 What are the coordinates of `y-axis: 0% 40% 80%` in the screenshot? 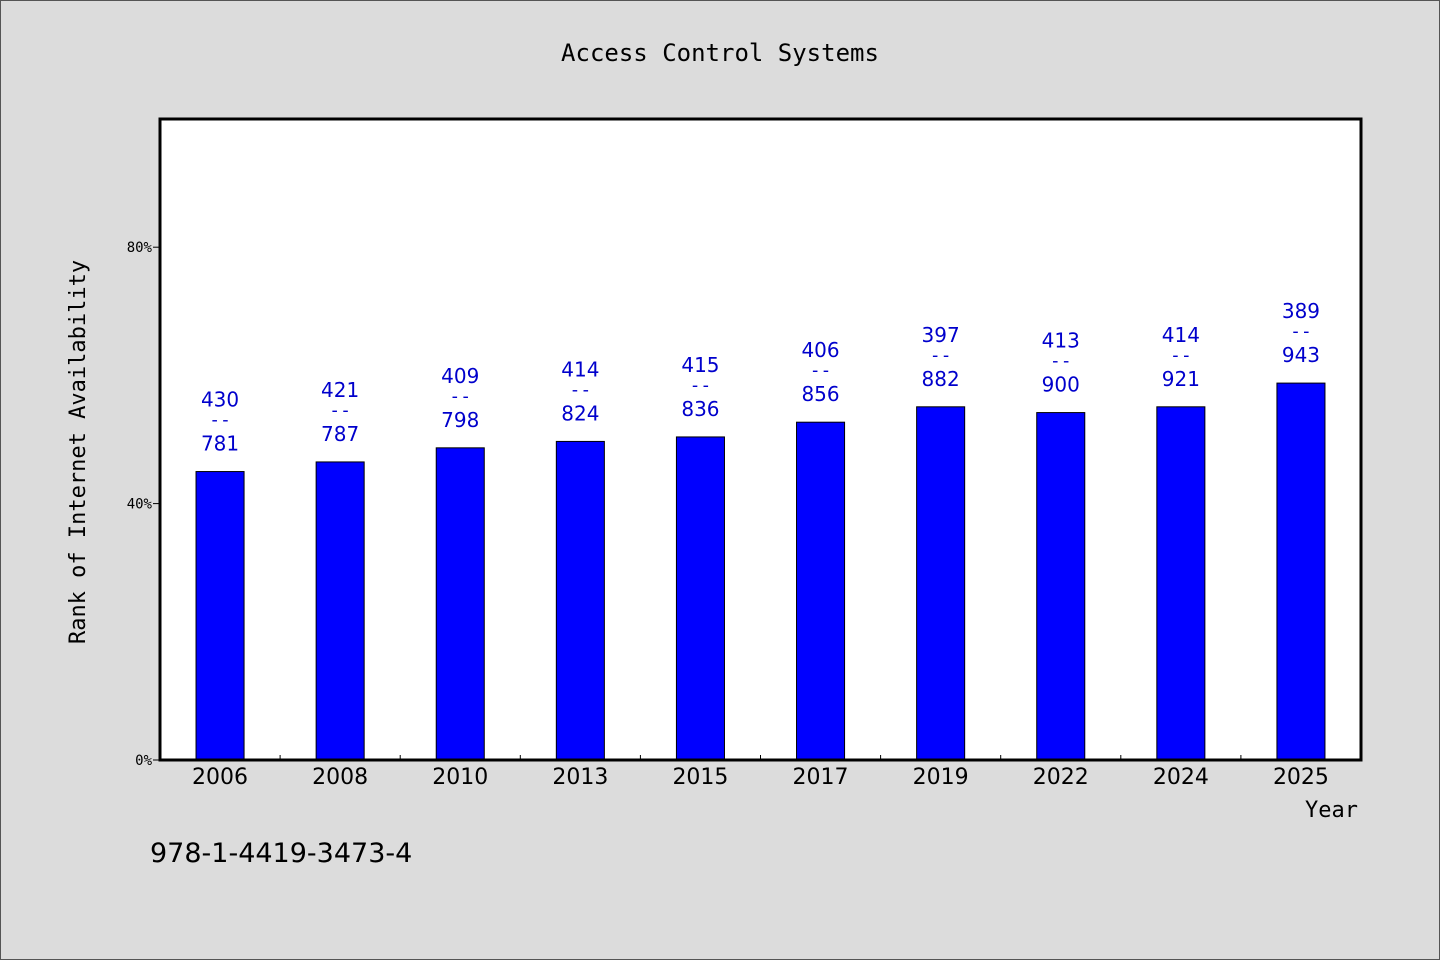 It's located at (143, 504).